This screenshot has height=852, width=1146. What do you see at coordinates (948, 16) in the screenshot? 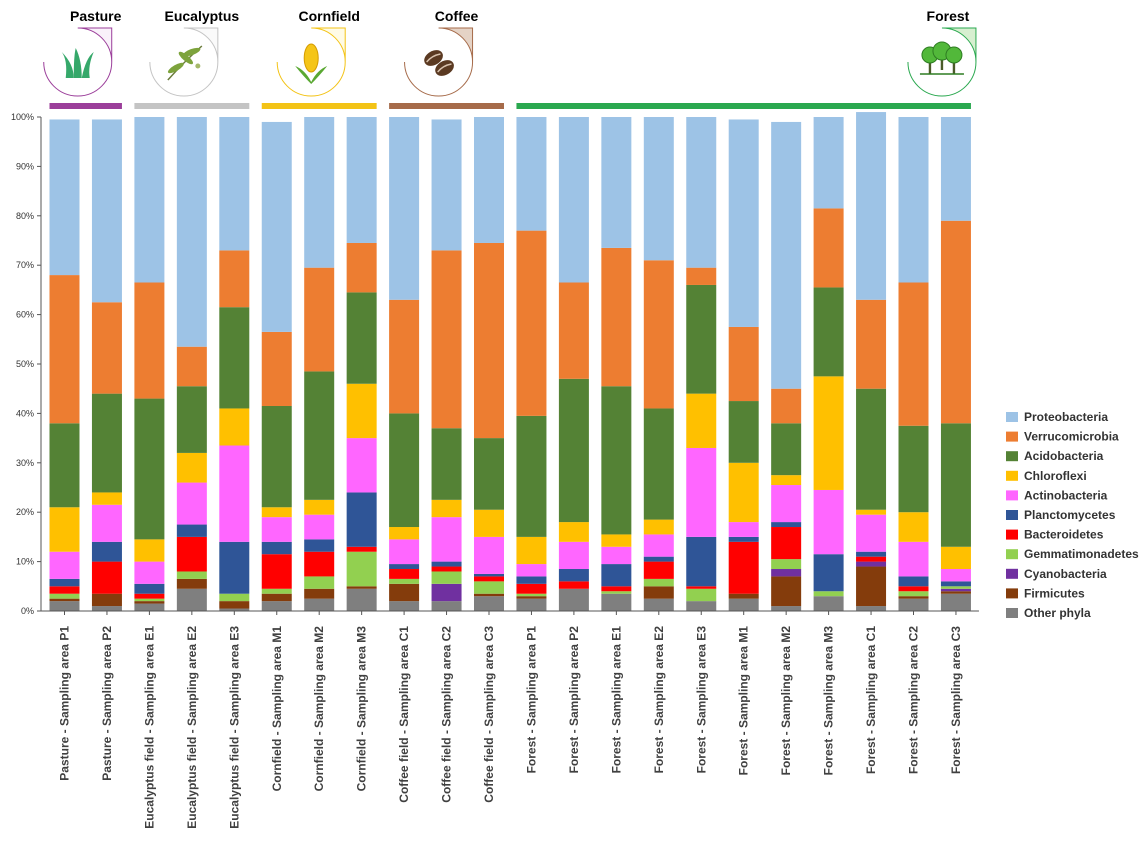
I see `group-label: Forest` at bounding box center [948, 16].